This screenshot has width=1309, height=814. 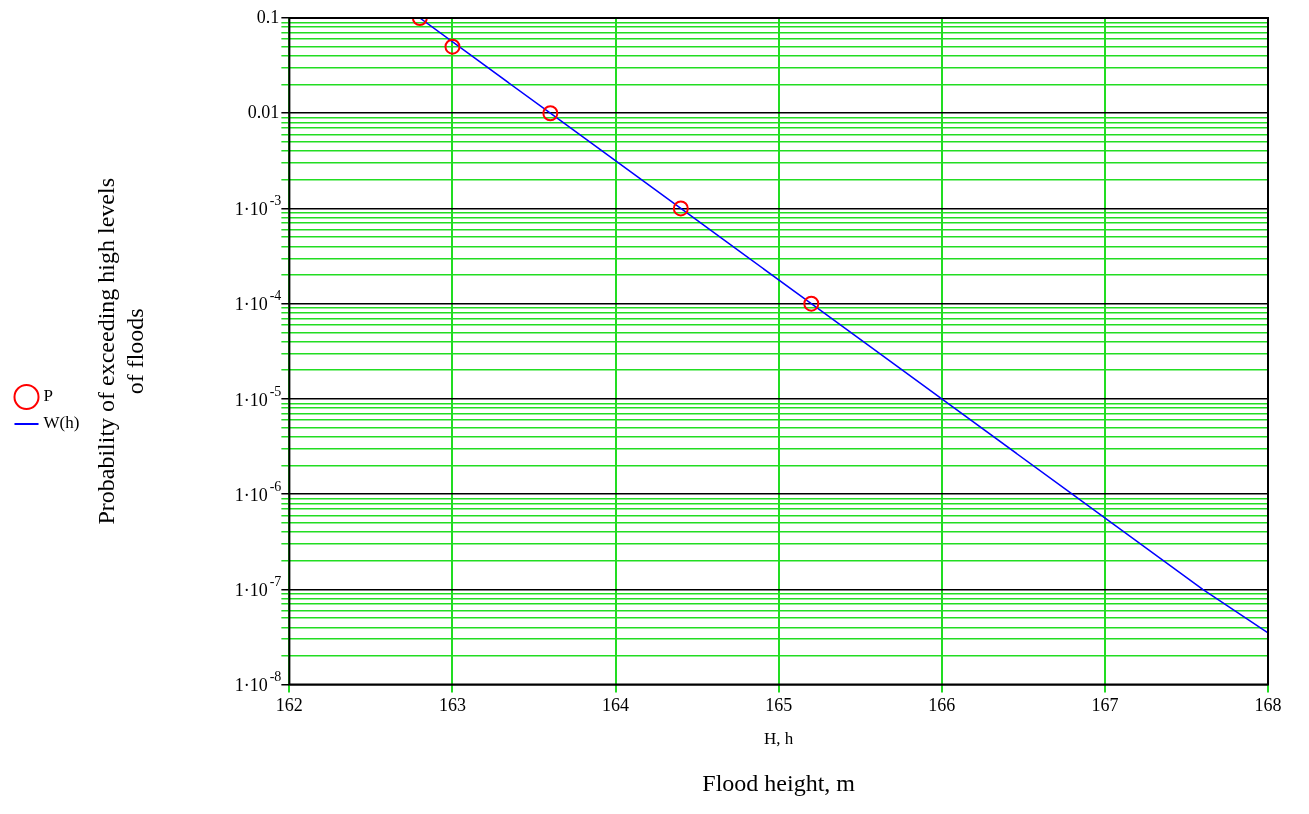 I want to click on legend-label: W(h), so click(x=61, y=423).